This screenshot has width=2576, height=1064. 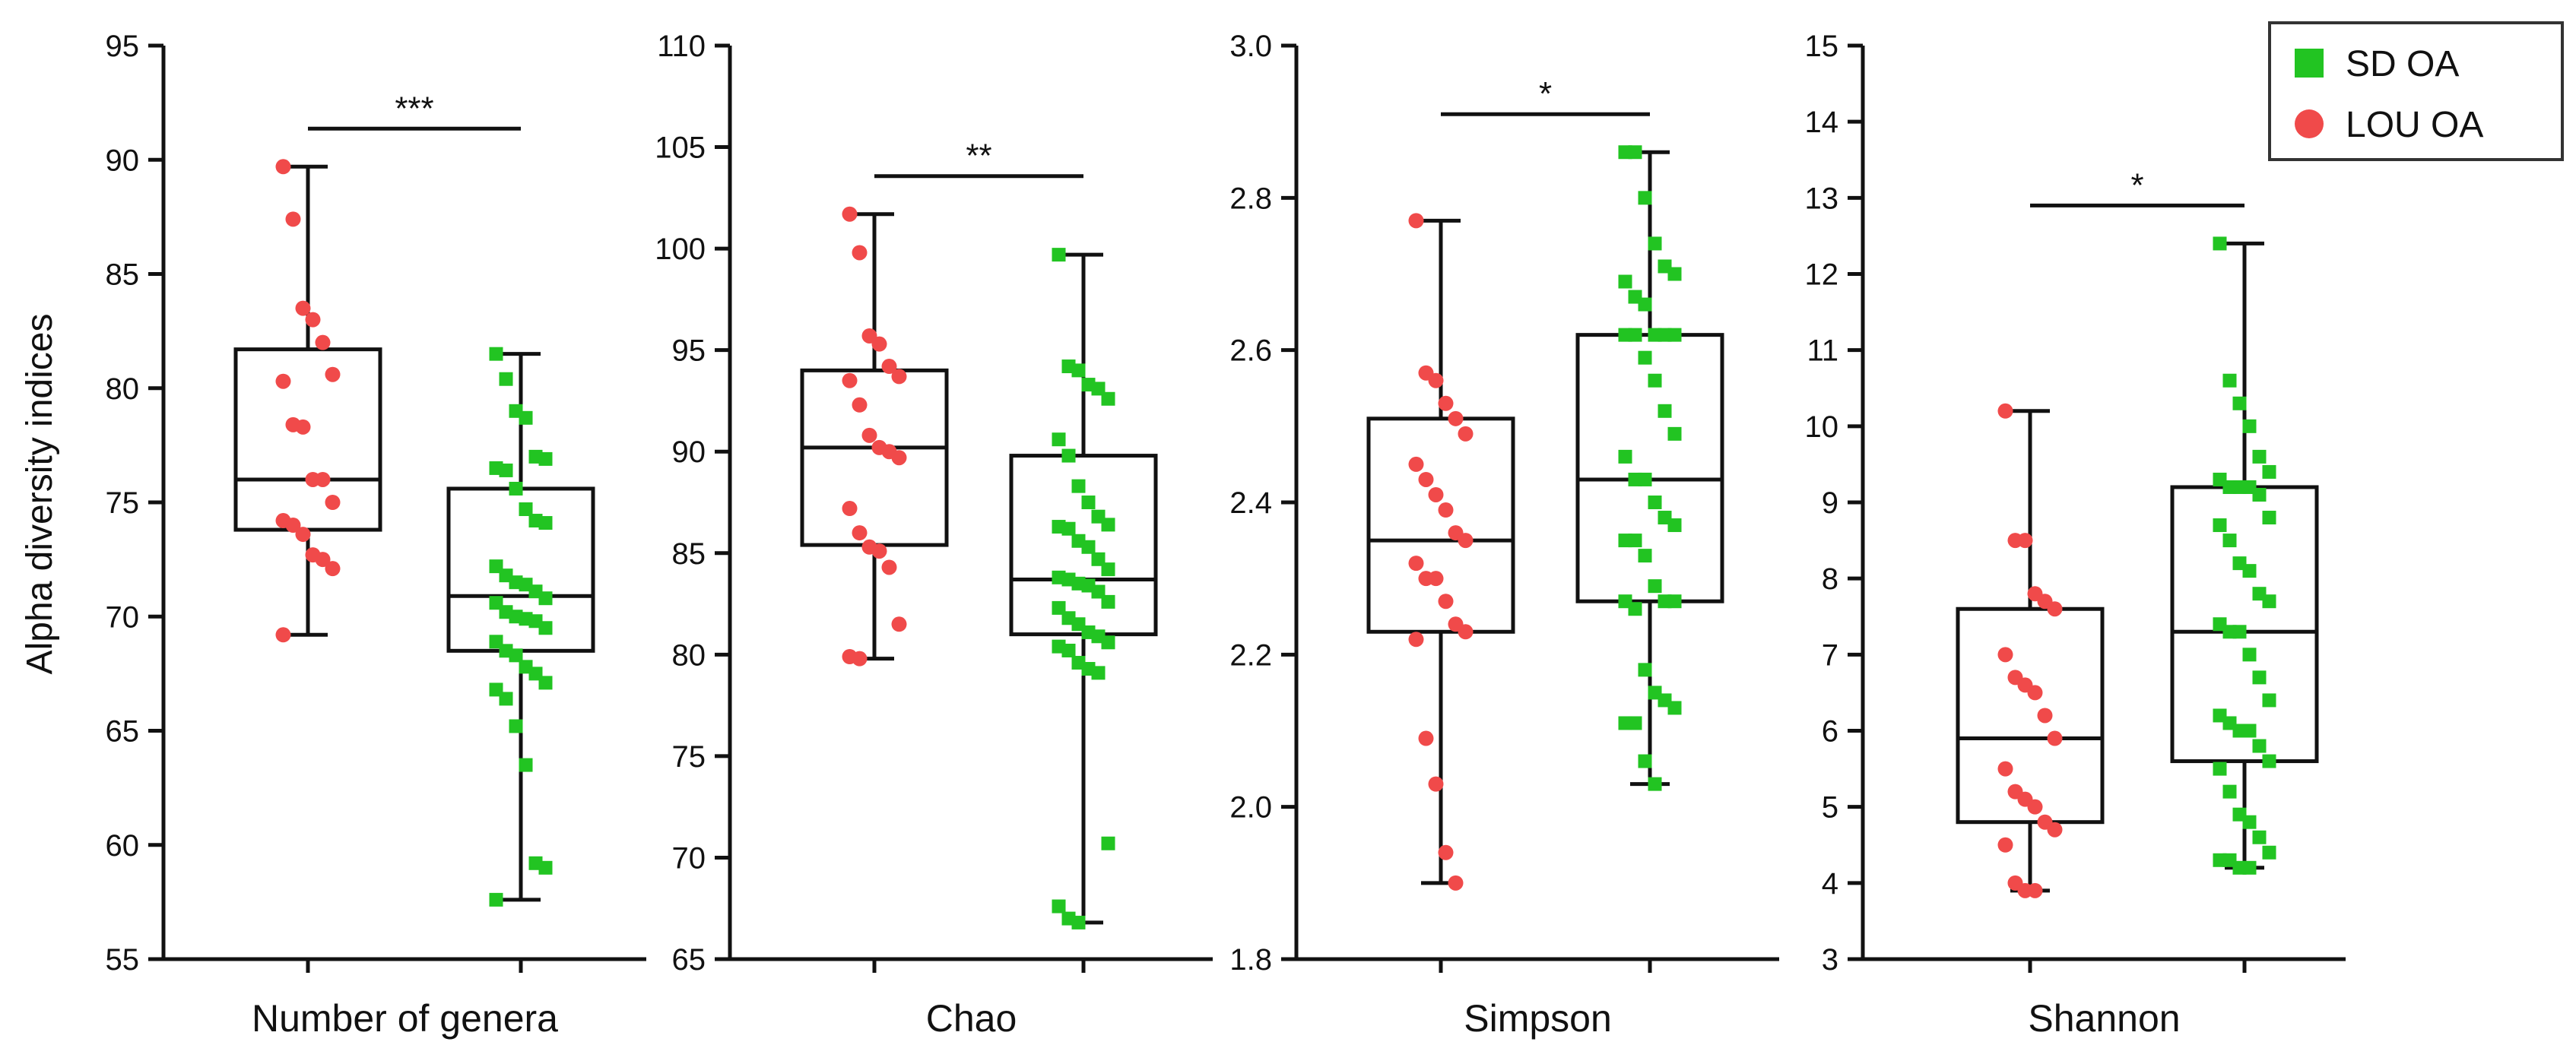 I want to click on legend-marker-lou-oa, so click(x=2309, y=123).